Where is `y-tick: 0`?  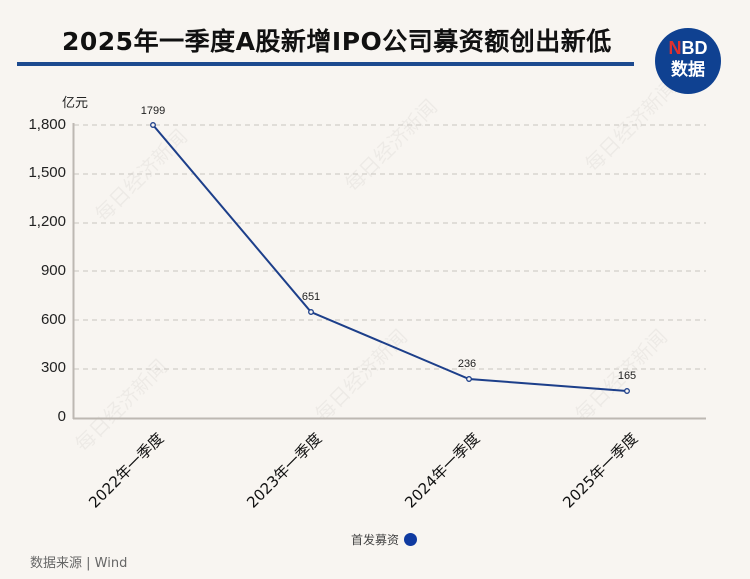 y-tick: 0 is located at coordinates (61, 416).